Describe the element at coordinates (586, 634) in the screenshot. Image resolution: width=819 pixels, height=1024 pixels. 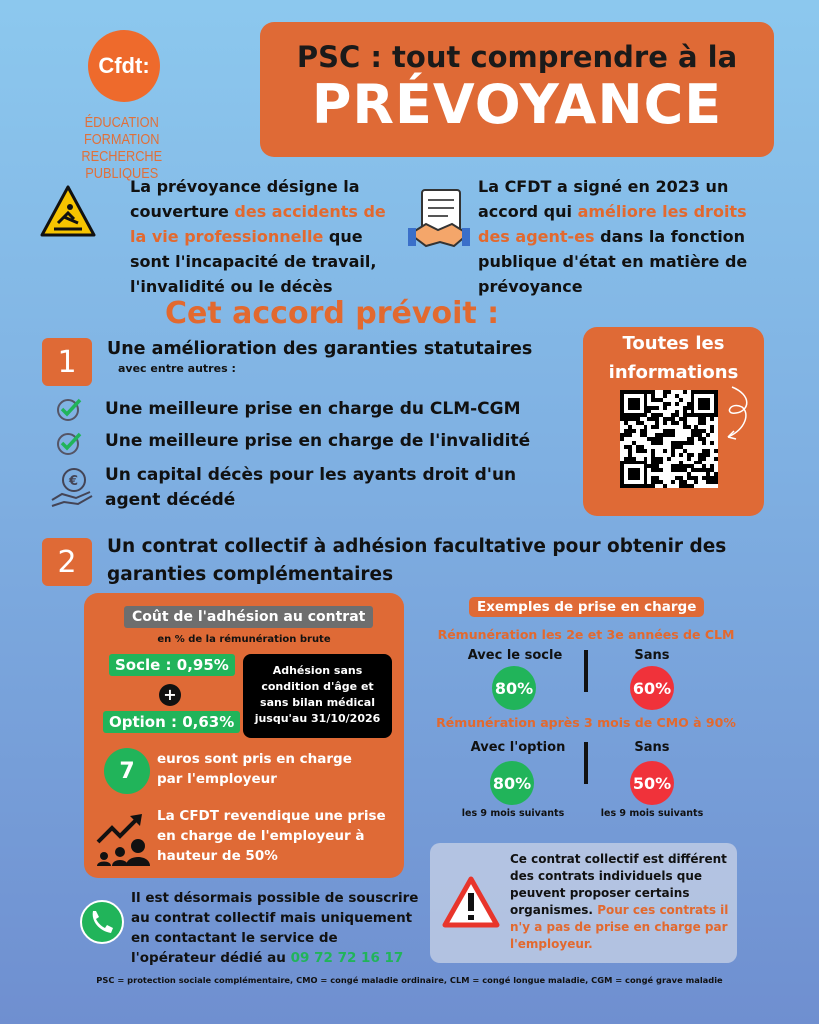
I see `case1-title: Rémunération les 2e et 3e années de CLM` at that location.